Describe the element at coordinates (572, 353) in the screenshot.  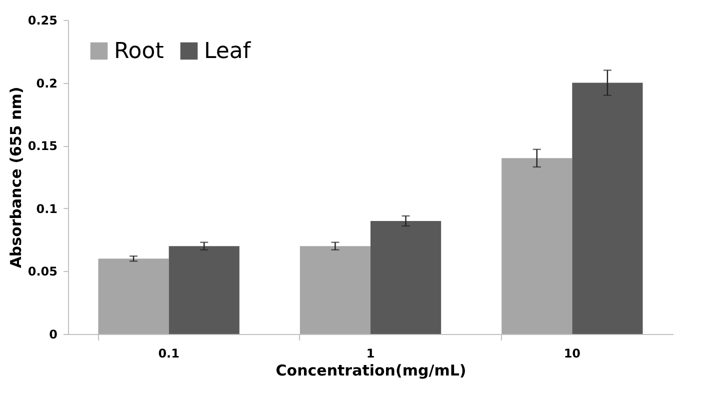
I see `x-tick-label: 10` at that location.